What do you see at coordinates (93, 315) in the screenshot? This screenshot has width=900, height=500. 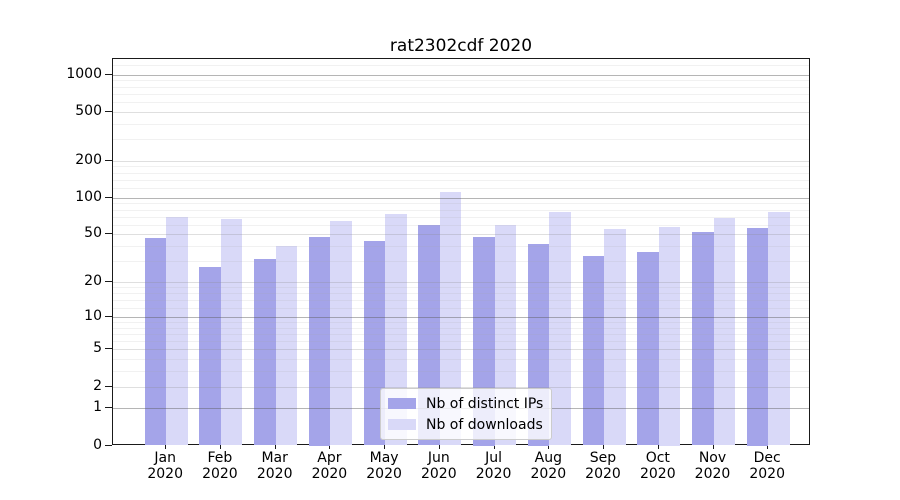 I see `y-tick-label-10: 10` at bounding box center [93, 315].